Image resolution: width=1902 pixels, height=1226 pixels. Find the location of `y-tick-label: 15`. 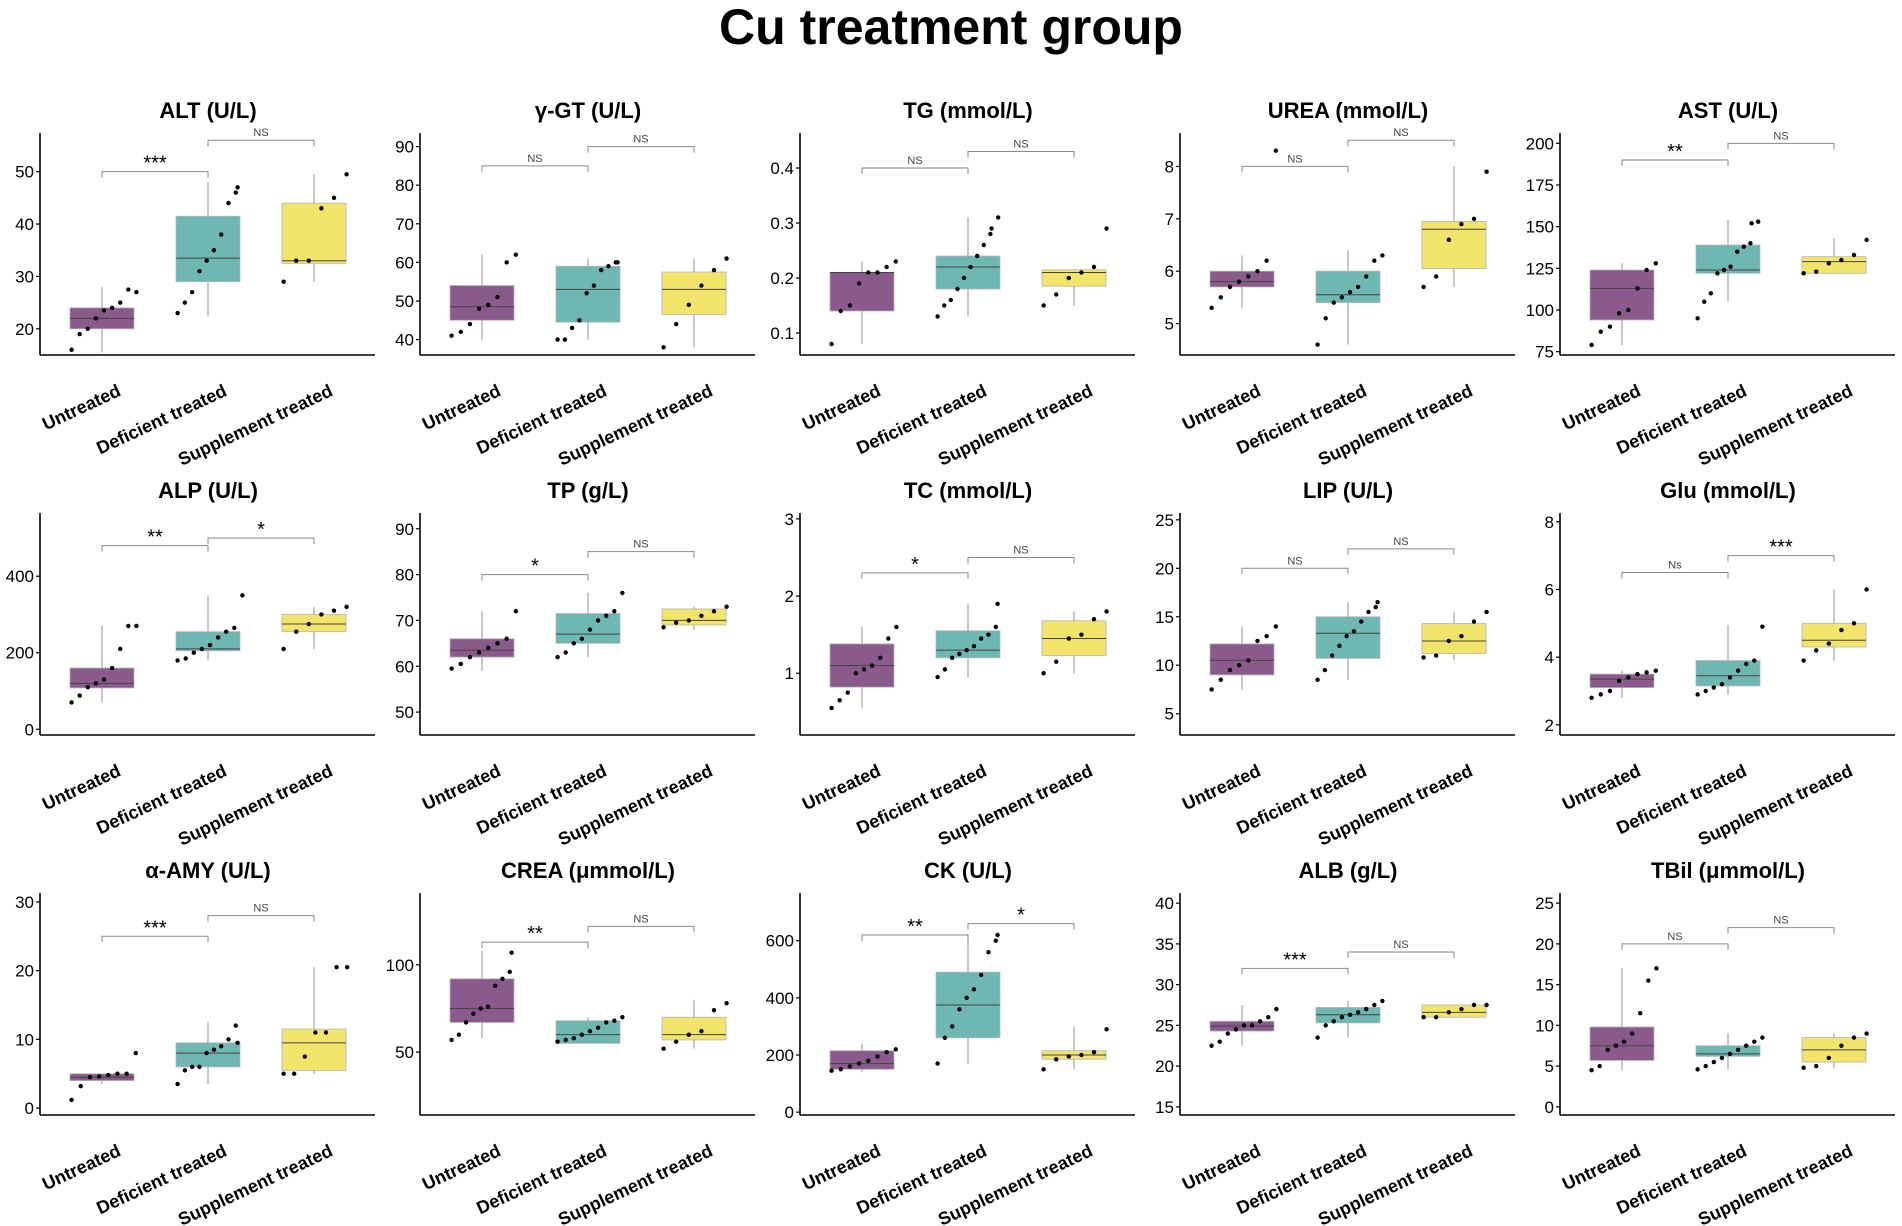

y-tick-label: 15 is located at coordinates (1544, 985).